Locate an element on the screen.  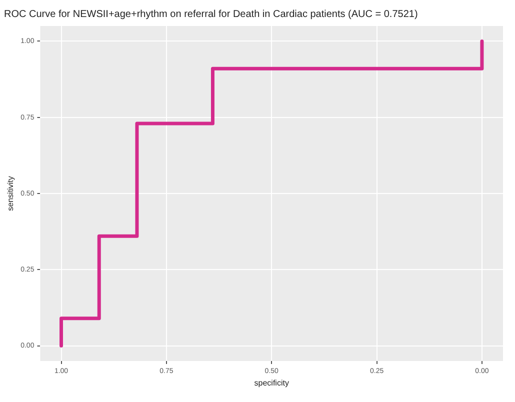
chart-title: ROC Curve for NEWSII+age+rhythm on referral for Death in Cardiac patients (AUC = 0.7521) is located at coordinates (211, 14).